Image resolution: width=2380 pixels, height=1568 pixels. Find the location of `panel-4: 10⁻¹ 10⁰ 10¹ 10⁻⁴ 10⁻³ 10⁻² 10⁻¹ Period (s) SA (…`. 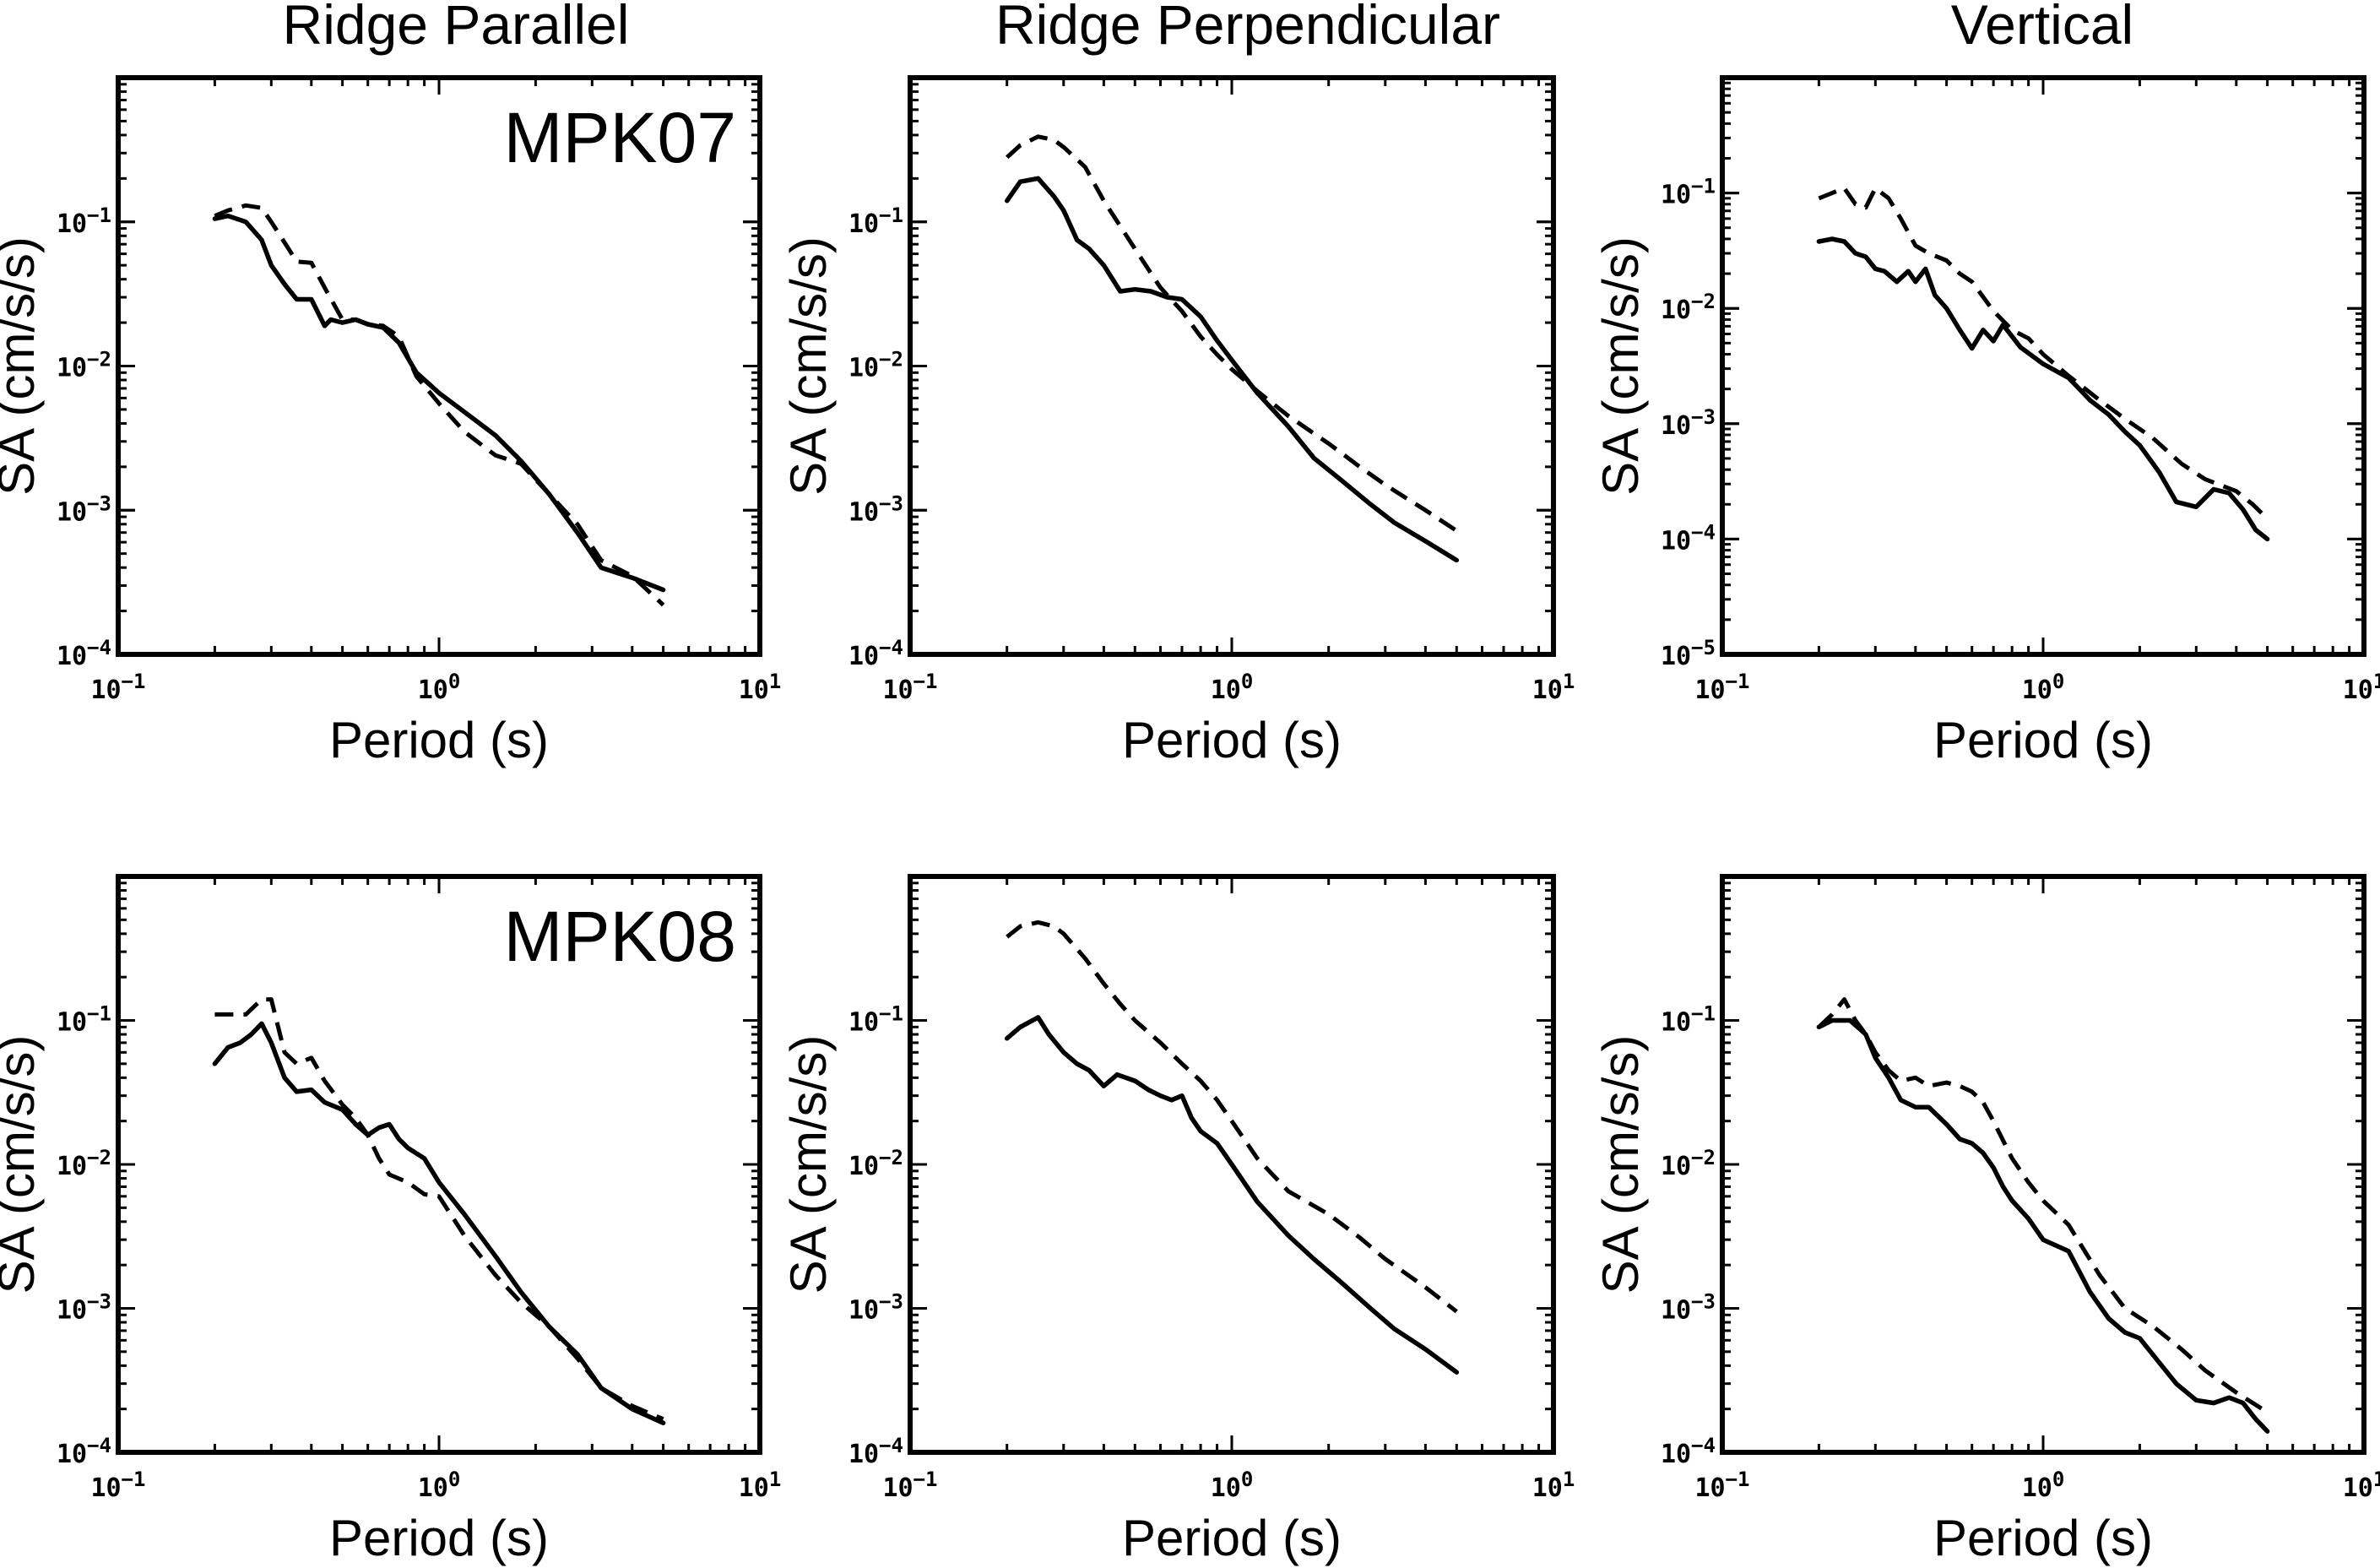

panel-4: 10⁻¹ 10⁰ 10¹ 10⁻⁴ 10⁻³ 10⁻² 10⁻¹ Period (s) SA (… is located at coordinates (391, 1220).